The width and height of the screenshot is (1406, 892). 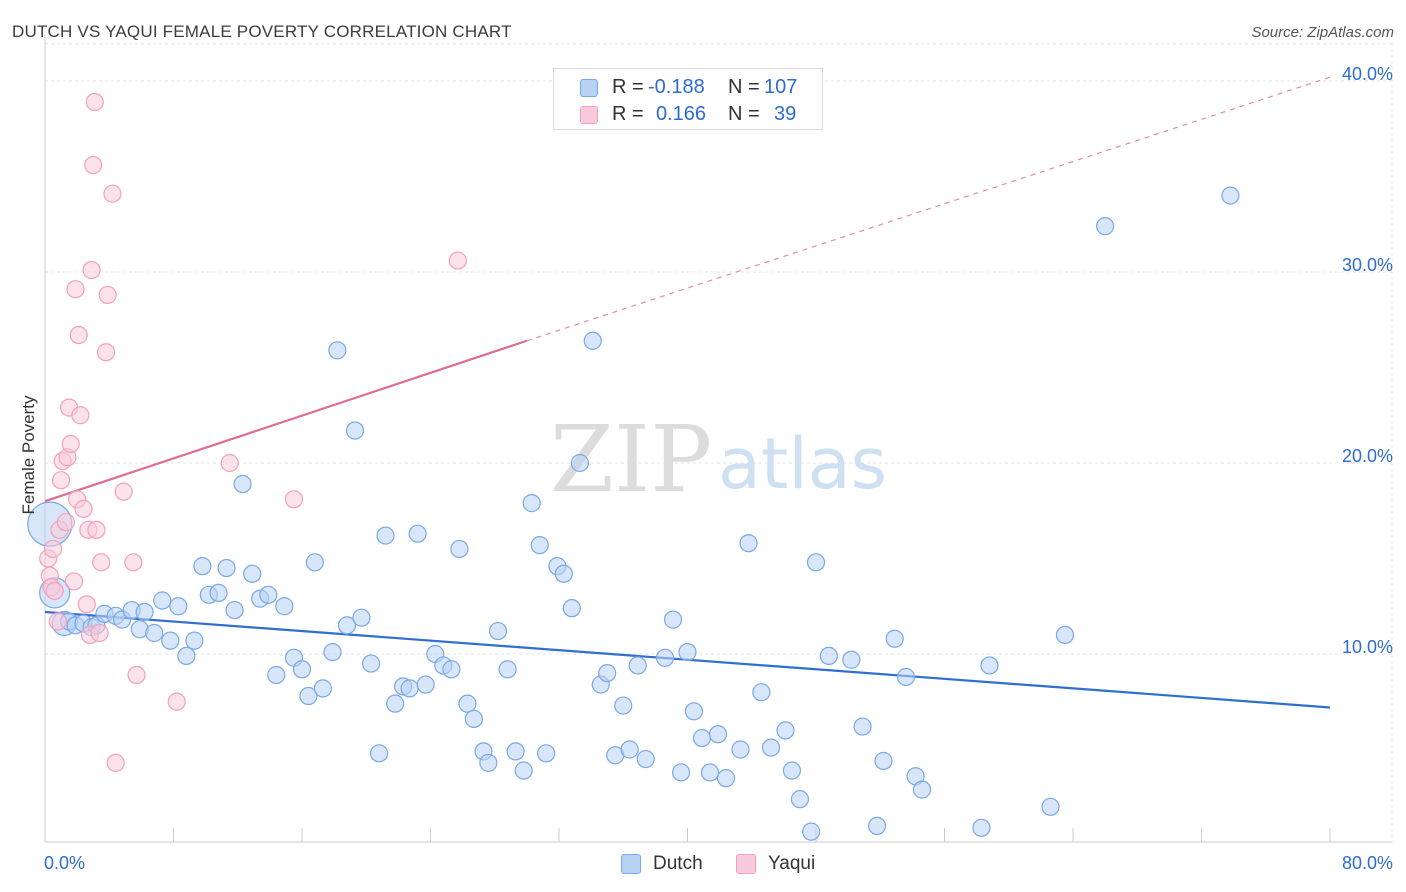 I want to click on yaqui-swatch, so click(x=589, y=115).